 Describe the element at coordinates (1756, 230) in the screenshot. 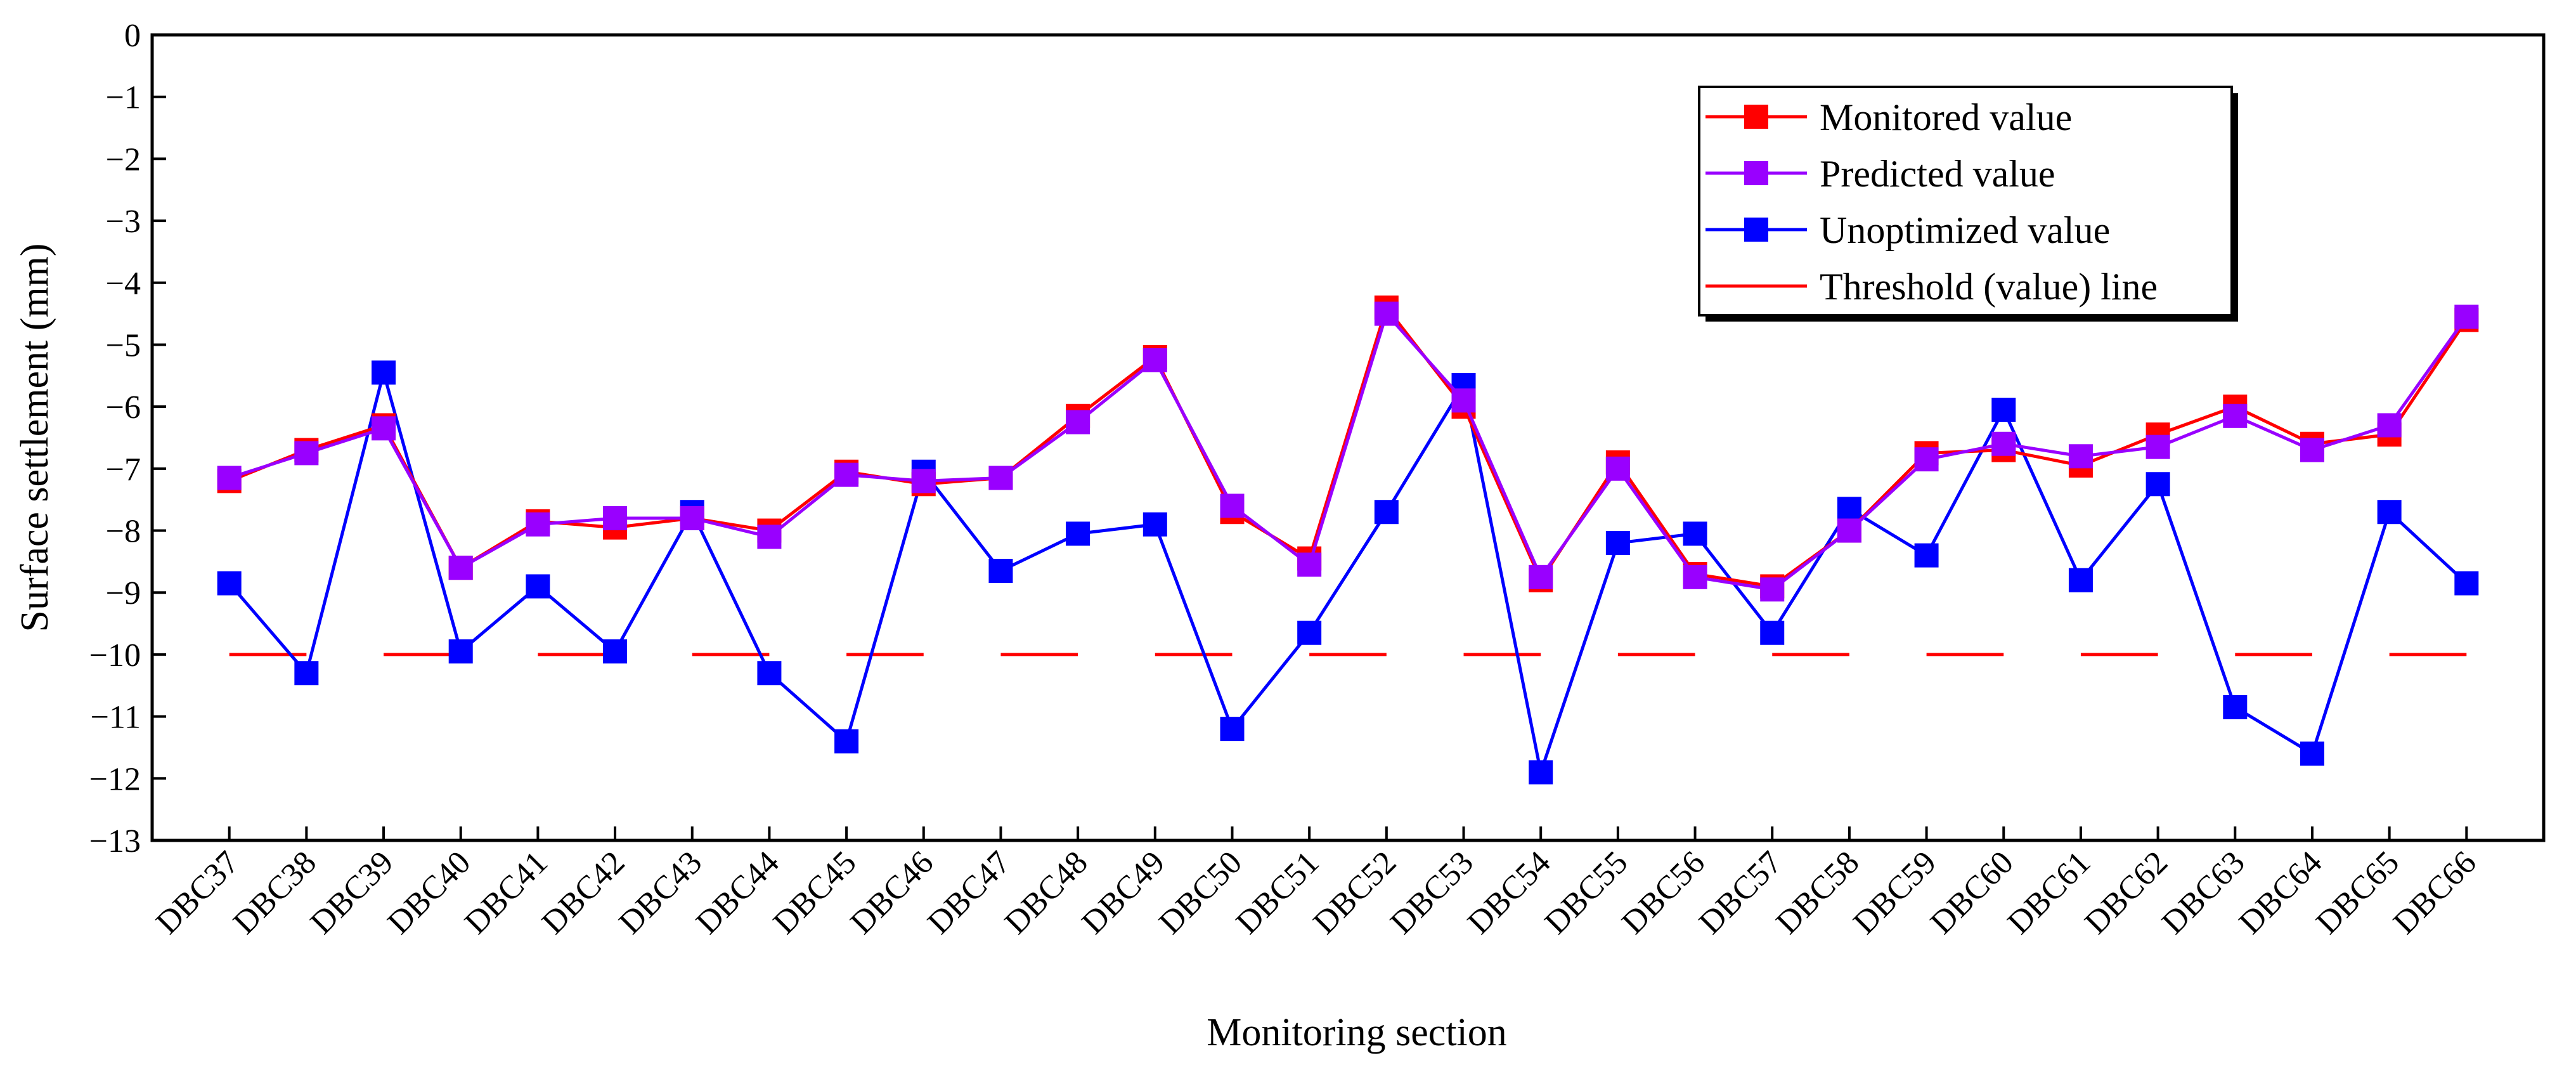

I see `legend-marker-unoptimized` at that location.